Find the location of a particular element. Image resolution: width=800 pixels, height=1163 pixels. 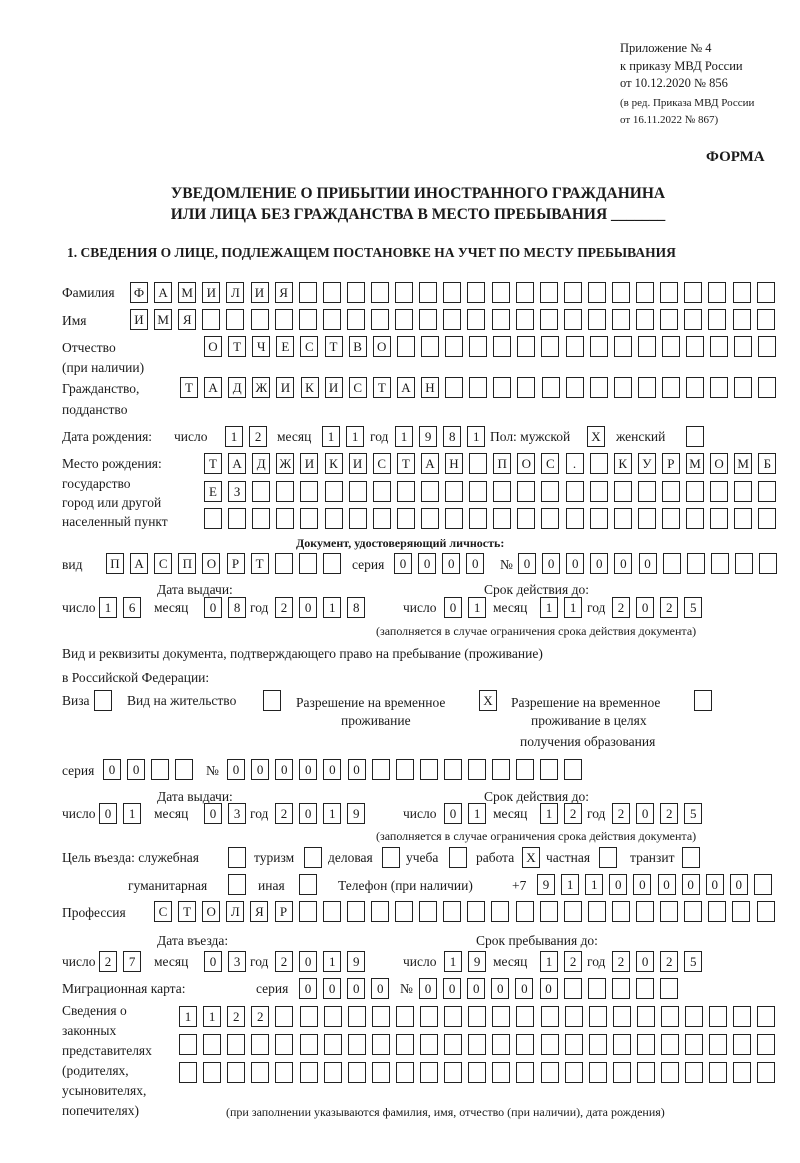

char-cell: Ж is located at coordinates (261, 387).